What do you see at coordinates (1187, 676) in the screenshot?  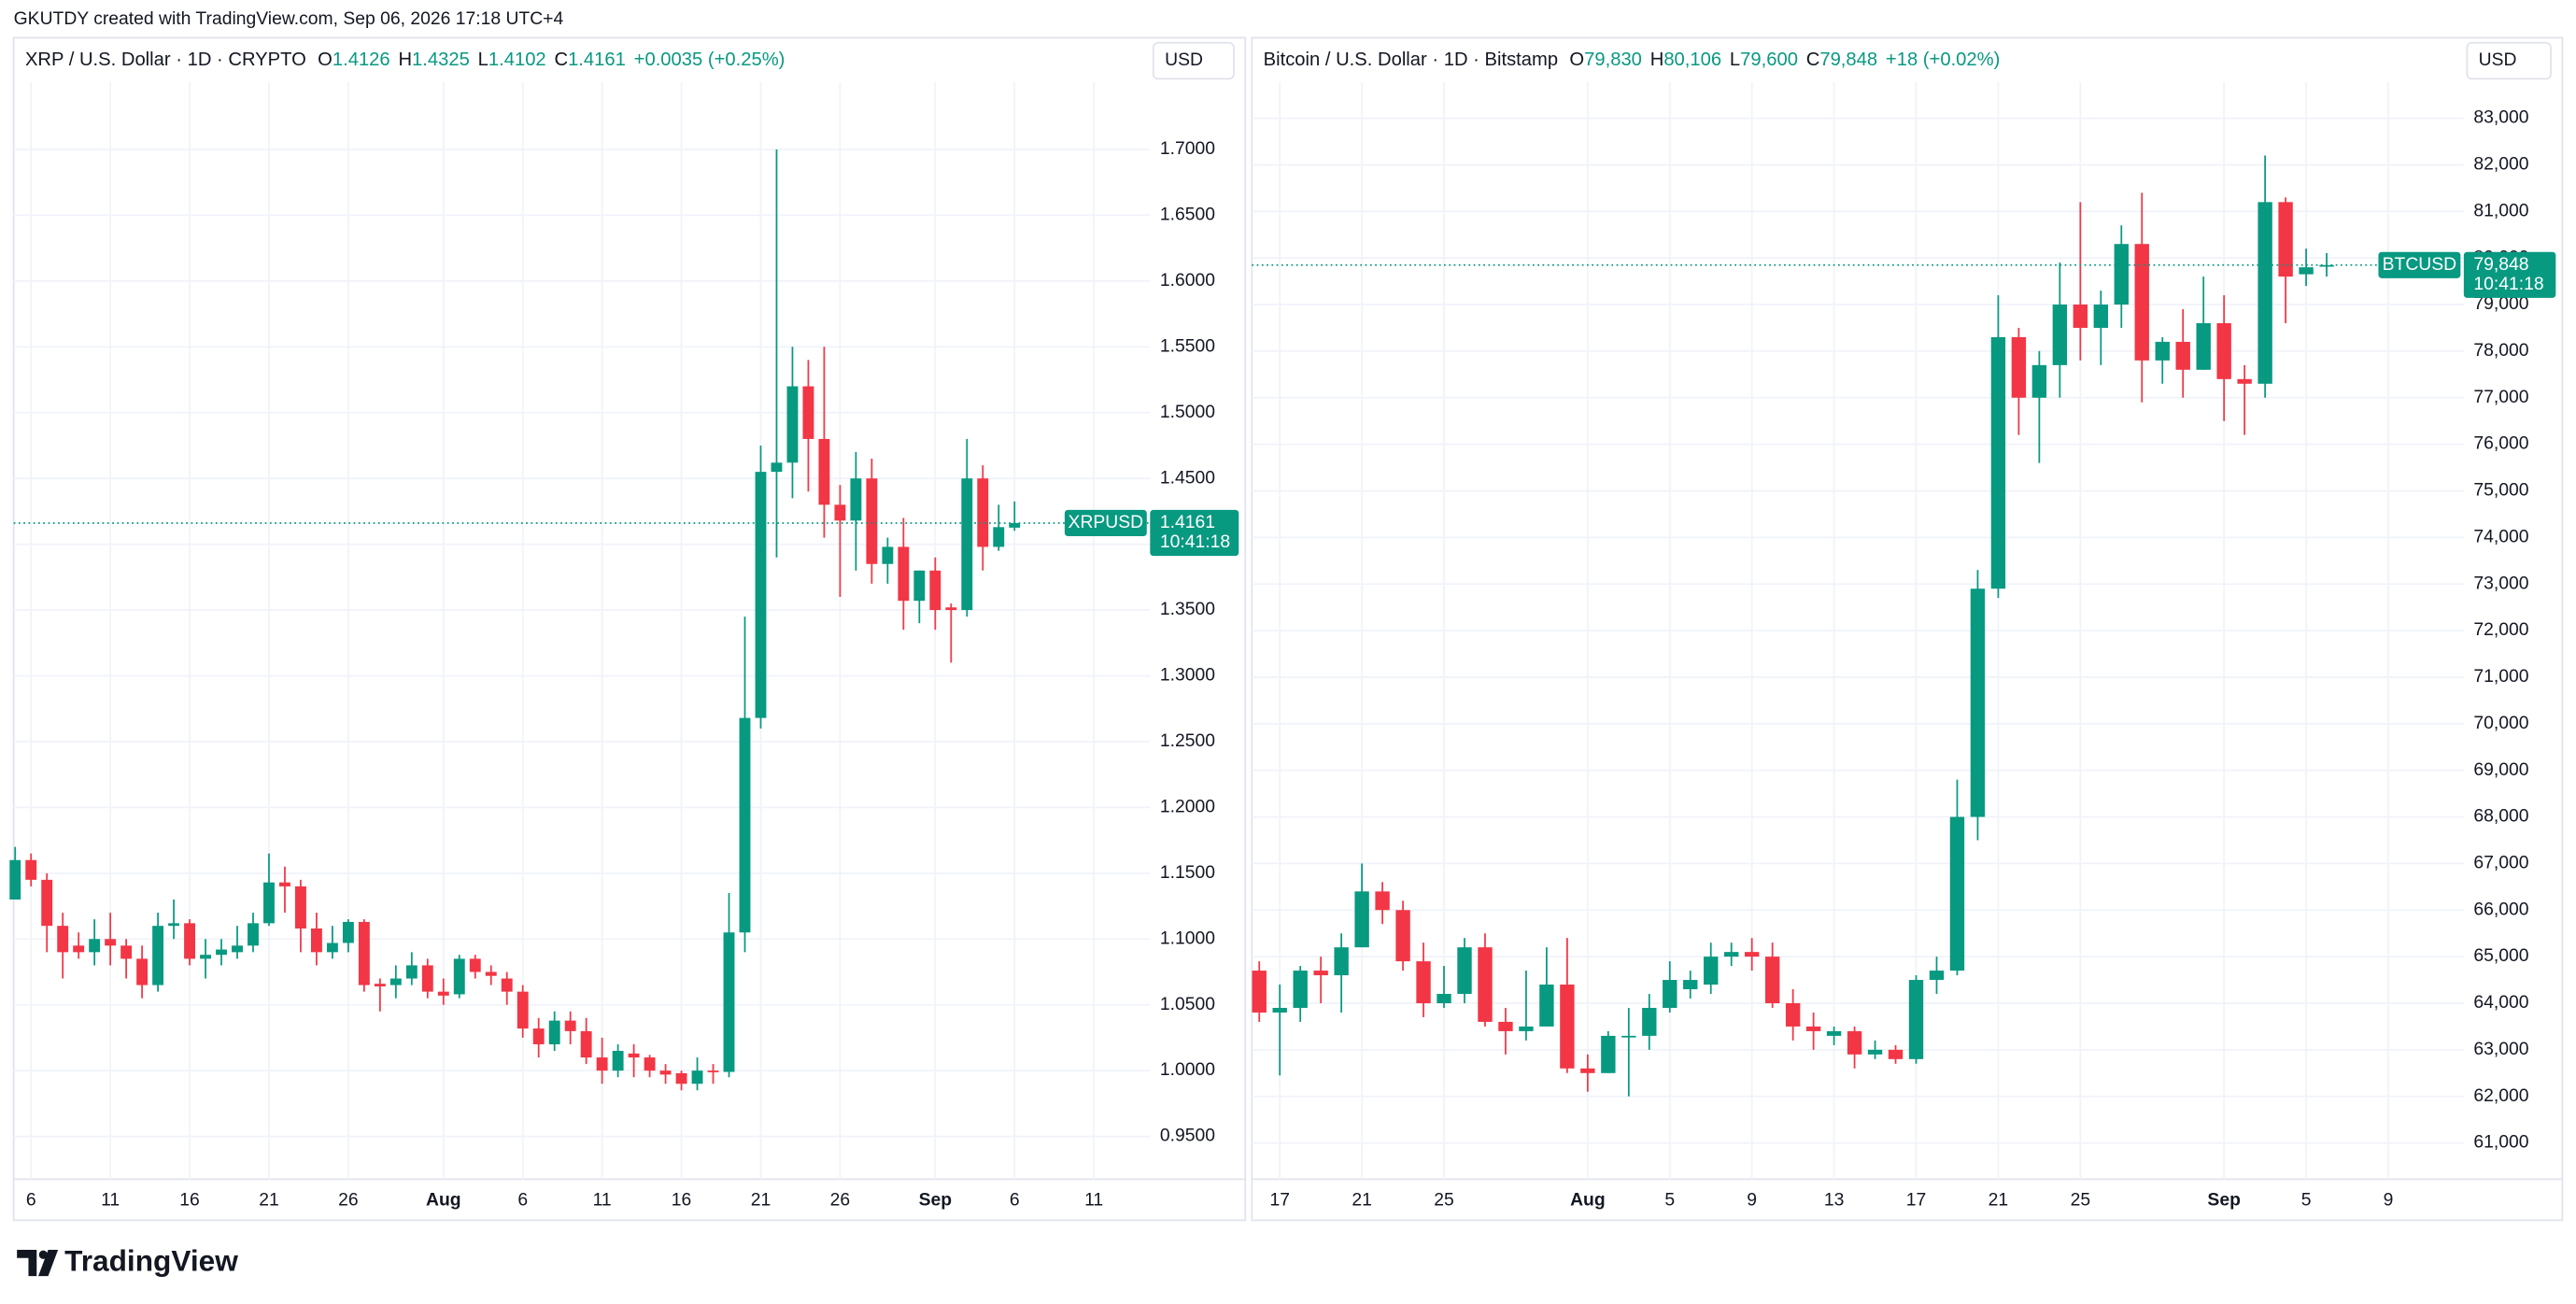 I see `y-tick-label: 1.3000` at bounding box center [1187, 676].